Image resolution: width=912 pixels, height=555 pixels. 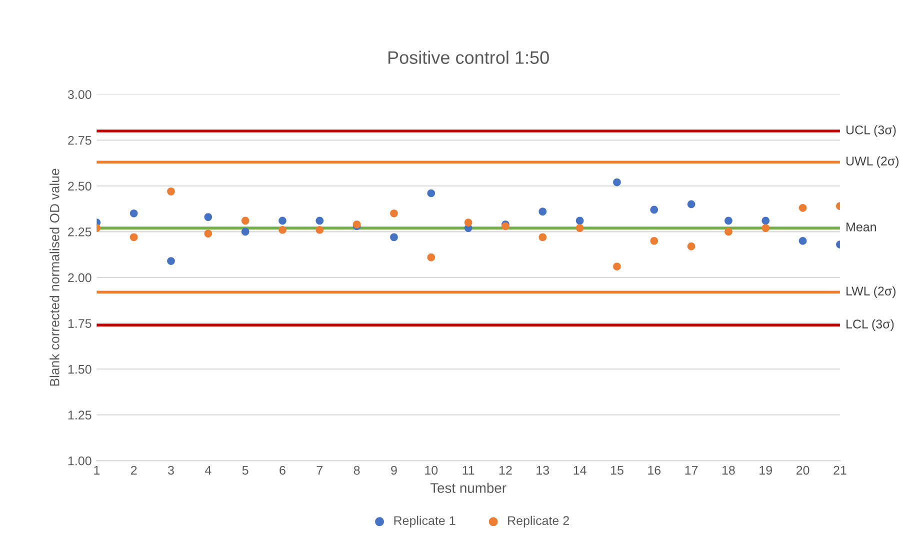 I want to click on x-tick-label: 18, so click(x=728, y=470).